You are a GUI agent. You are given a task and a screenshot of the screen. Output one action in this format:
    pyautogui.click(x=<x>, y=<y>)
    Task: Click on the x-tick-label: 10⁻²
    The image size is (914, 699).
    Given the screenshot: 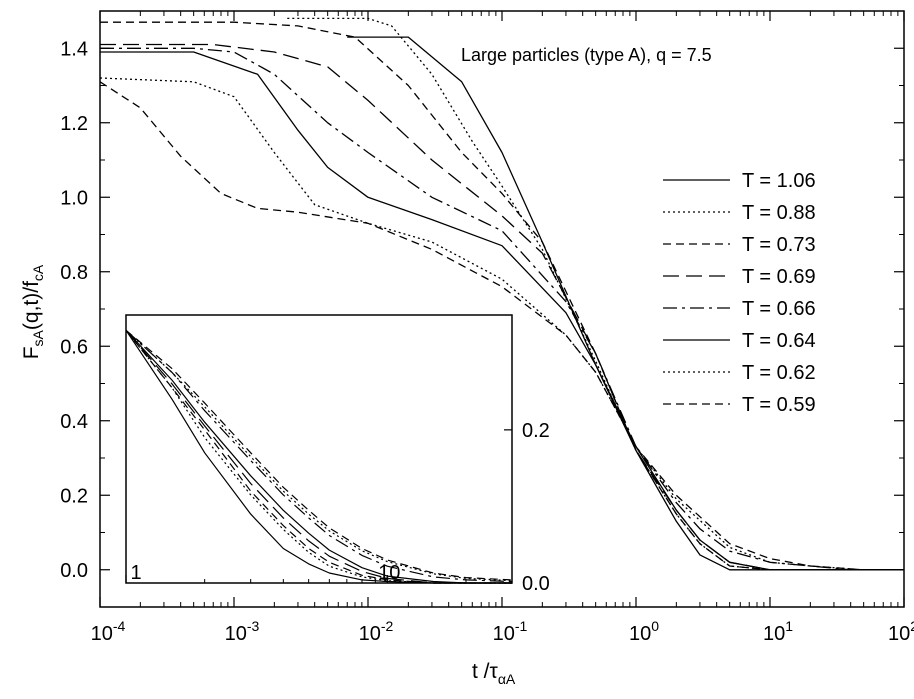 What is the action you would take?
    pyautogui.click(x=376, y=631)
    